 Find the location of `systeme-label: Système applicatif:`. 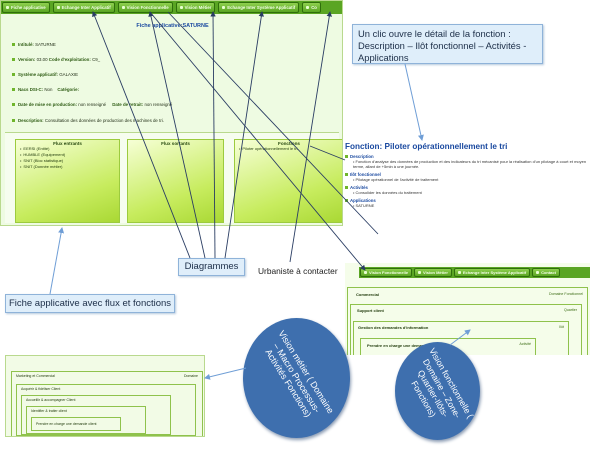

systeme-label: Système applicatif: is located at coordinates (38, 74).